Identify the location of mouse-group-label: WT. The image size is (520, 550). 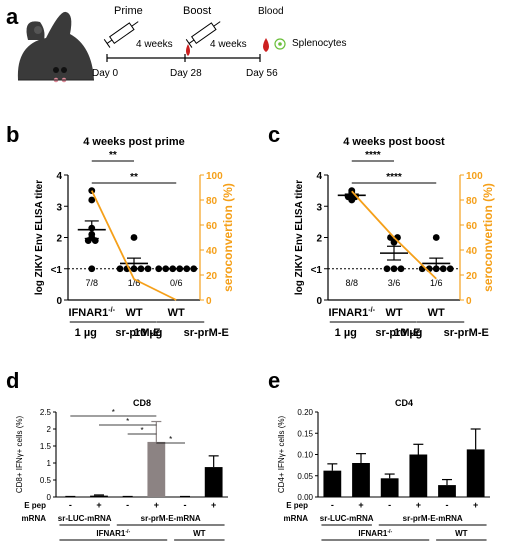
(199, 533).